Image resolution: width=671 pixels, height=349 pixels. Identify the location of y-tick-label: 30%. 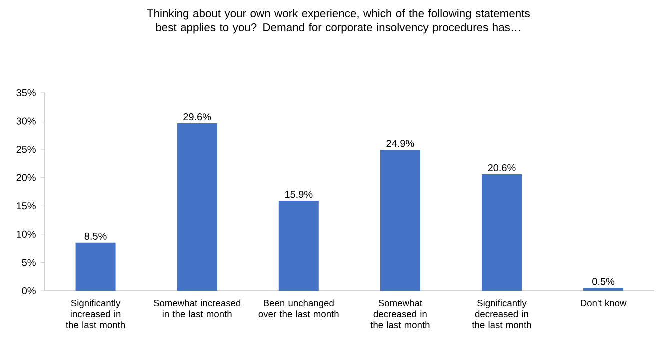
(26, 121).